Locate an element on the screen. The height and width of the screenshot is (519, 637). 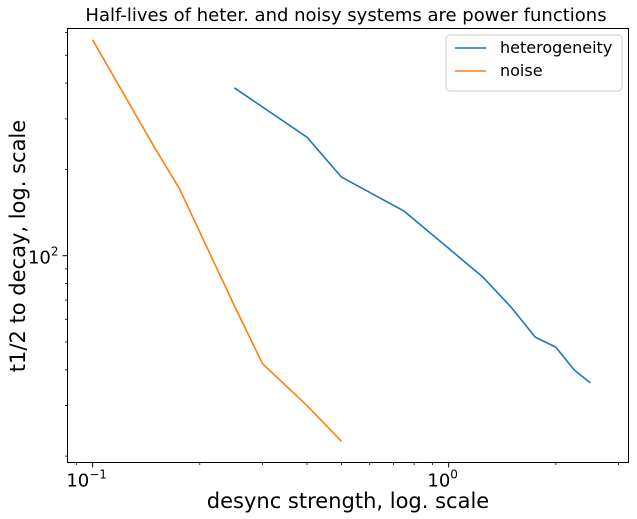
y-tick-label: 102 is located at coordinates (43, 257).